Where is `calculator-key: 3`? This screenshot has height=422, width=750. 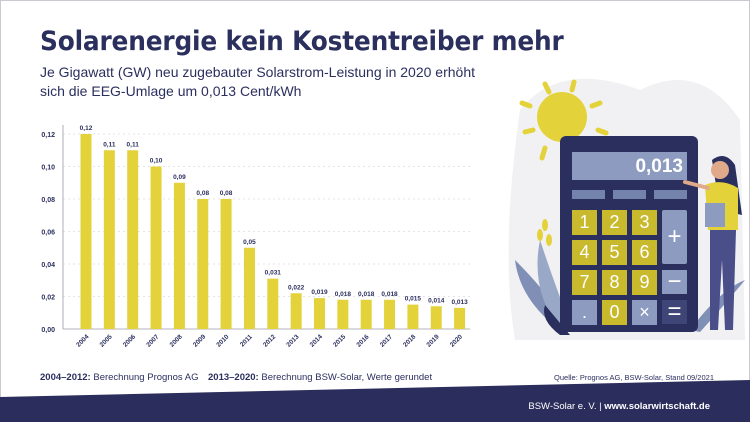 calculator-key: 3 is located at coordinates (644, 222).